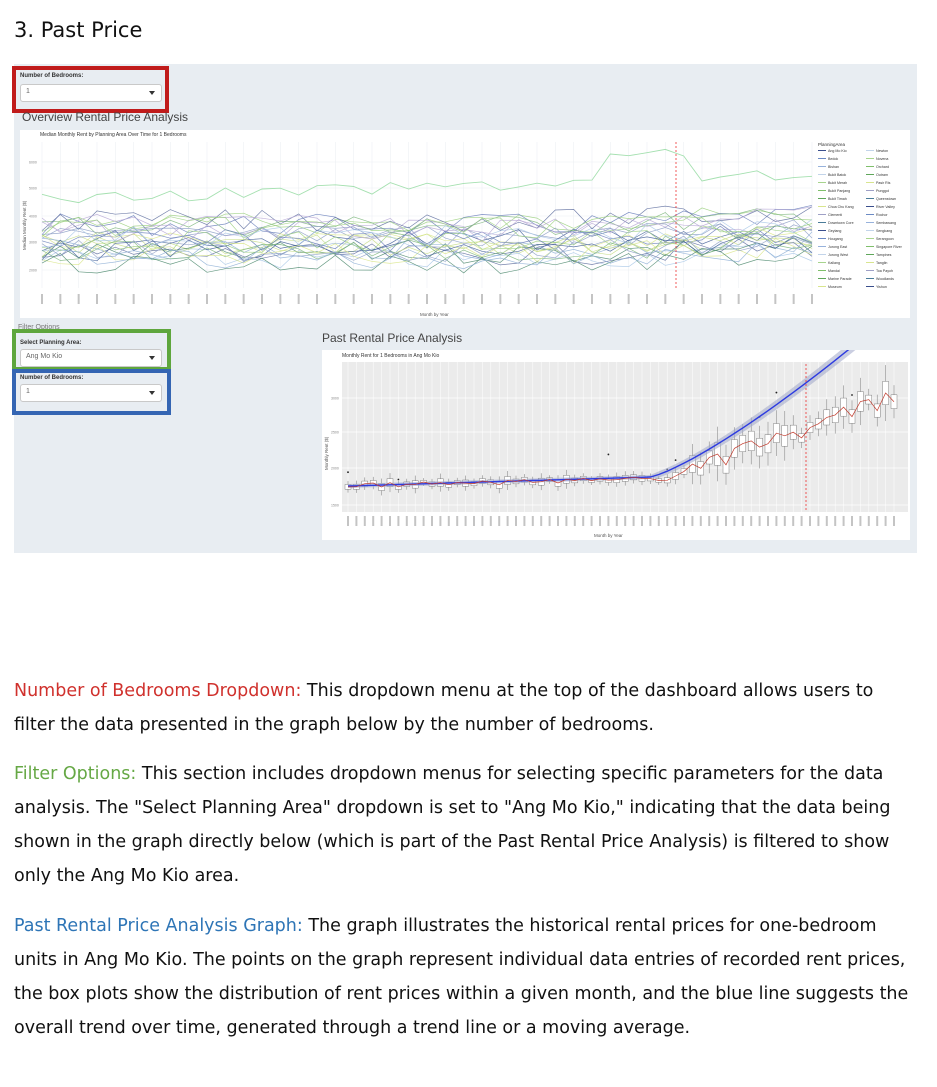 Image resolution: width=937 pixels, height=1087 pixels. I want to click on highlight-box-green, so click(91, 350).